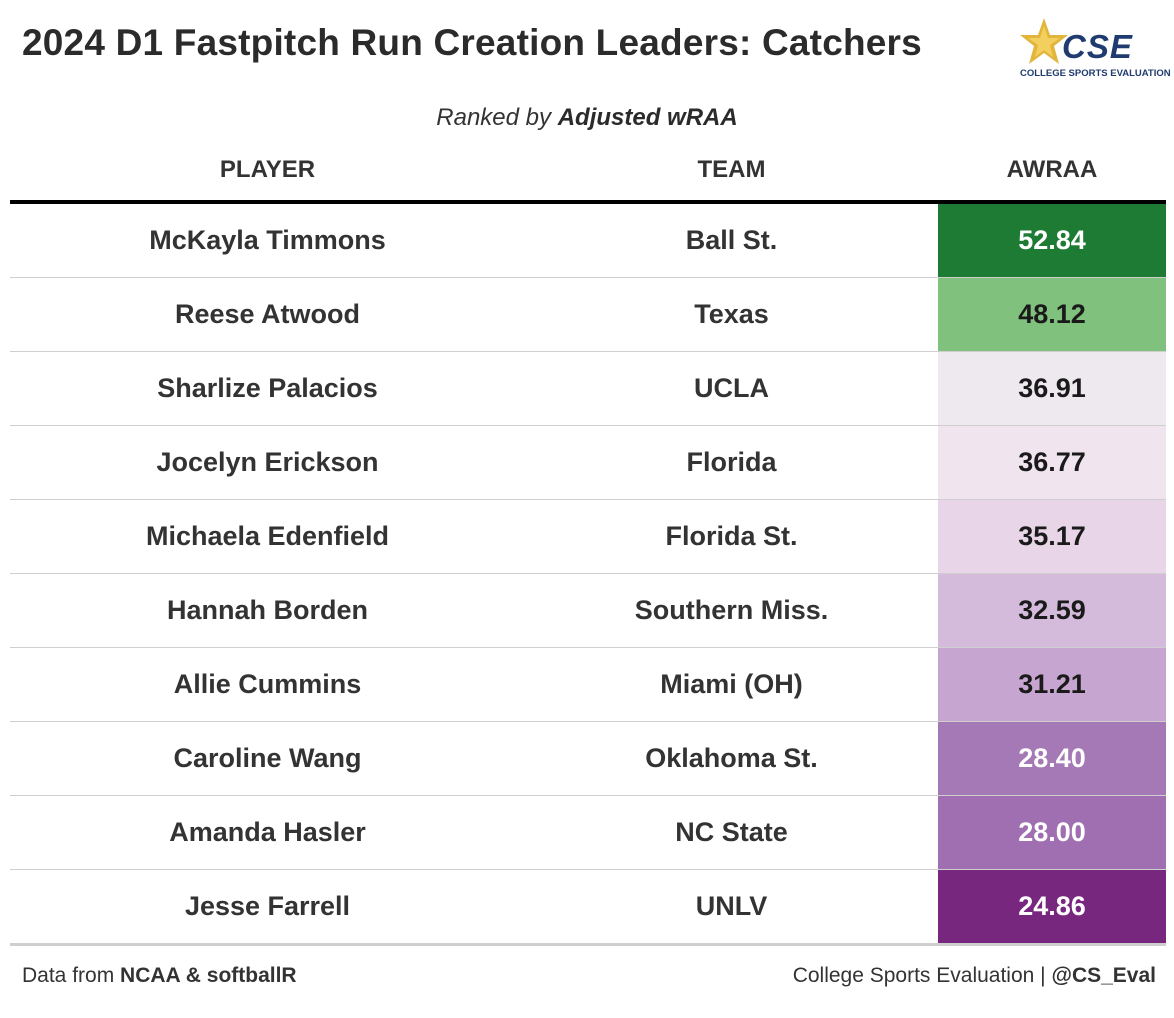  I want to click on player-cell: Hannah Borden, so click(267, 610).